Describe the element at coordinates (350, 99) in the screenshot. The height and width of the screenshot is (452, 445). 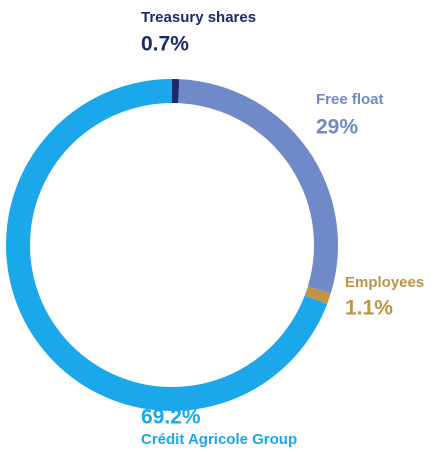
I see `slice-name: Free float` at that location.